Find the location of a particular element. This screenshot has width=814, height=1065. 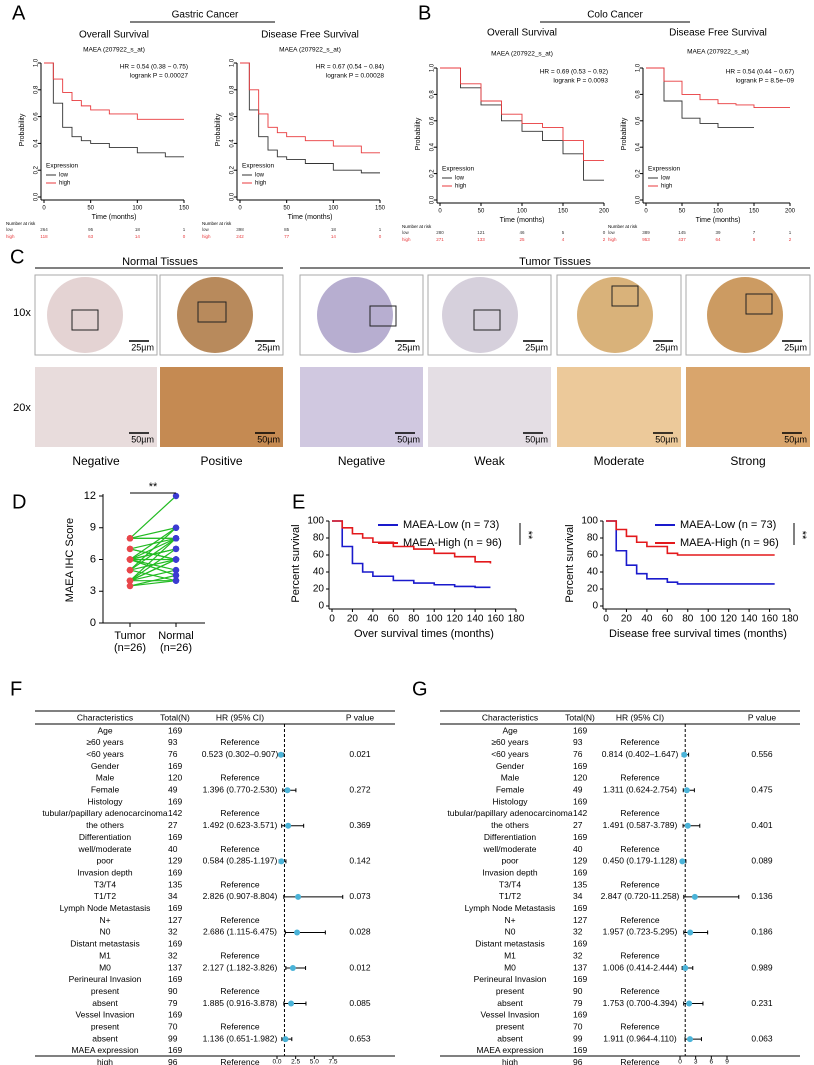

y-tick-label: 40 is located at coordinates (593, 572).